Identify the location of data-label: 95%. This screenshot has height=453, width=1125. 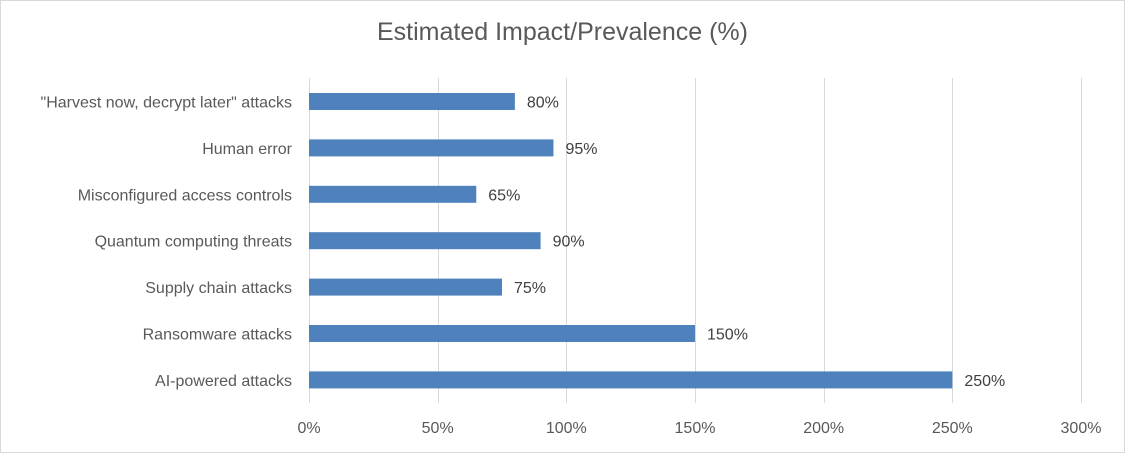
(581, 149).